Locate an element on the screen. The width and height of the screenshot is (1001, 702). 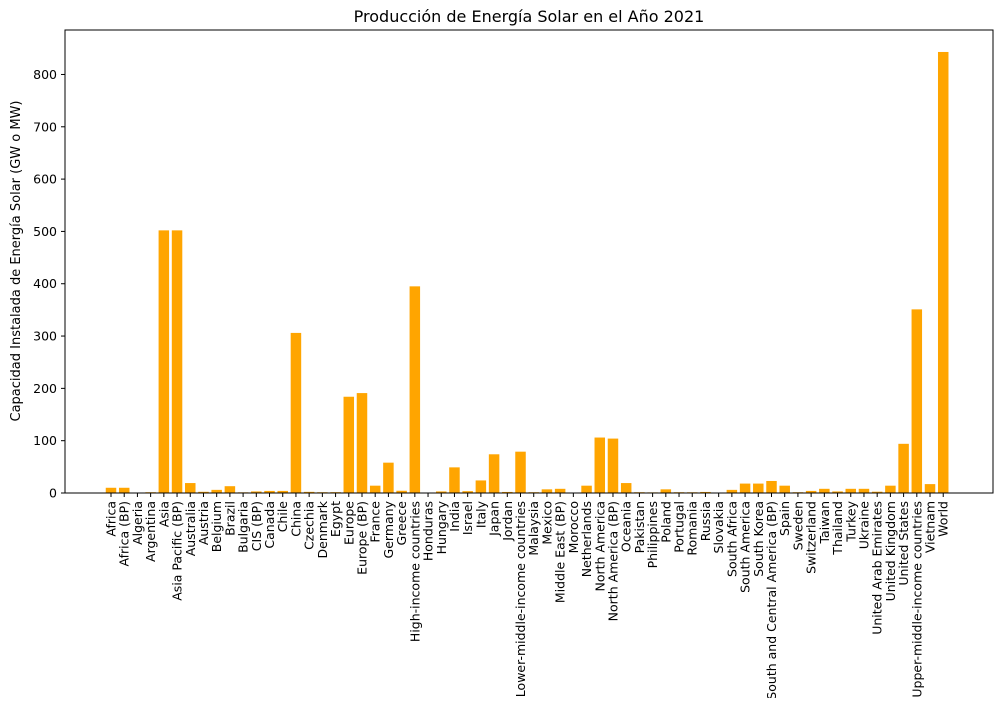
y-tick-label: 500 is located at coordinates (45, 231).